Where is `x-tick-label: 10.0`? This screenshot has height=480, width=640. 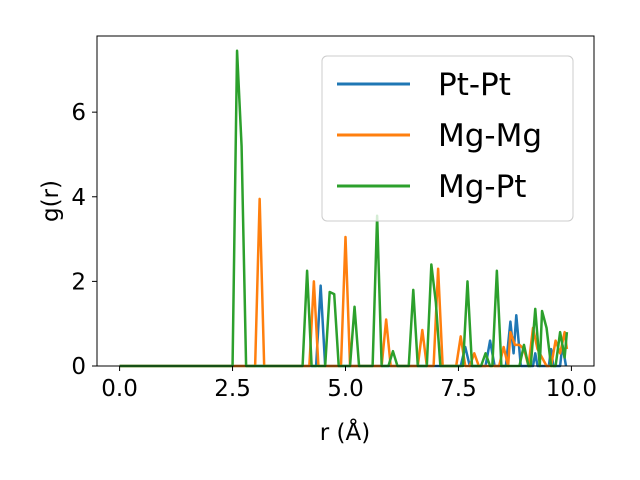
x-tick-label: 10.0 is located at coordinates (571, 389).